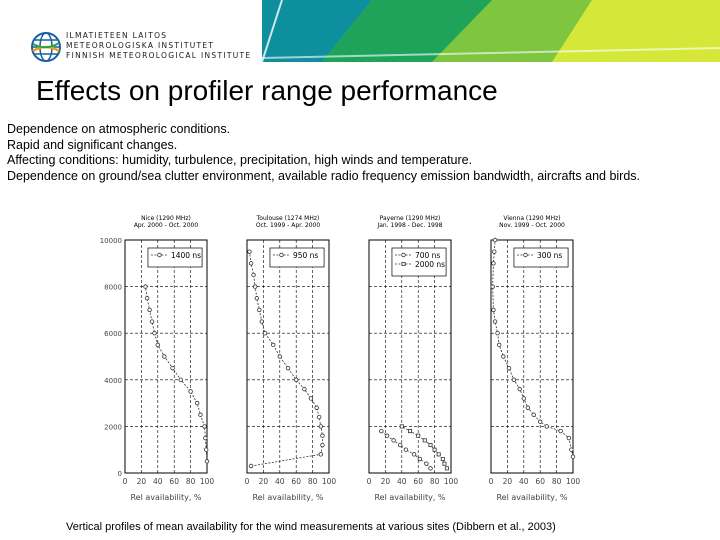 Image resolution: width=720 pixels, height=540 pixels. What do you see at coordinates (272, 31) in the screenshot?
I see `banner-edge` at bounding box center [272, 31].